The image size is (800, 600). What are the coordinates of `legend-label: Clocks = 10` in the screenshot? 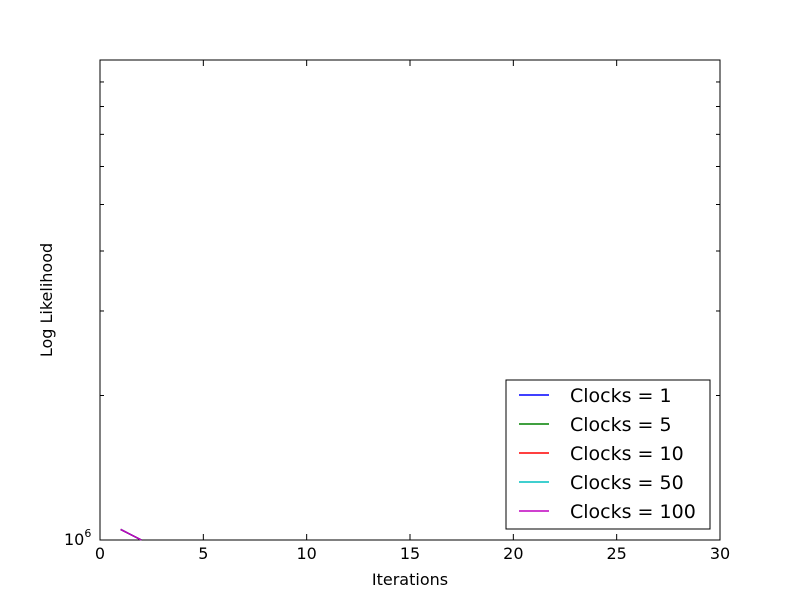 It's located at (627, 454).